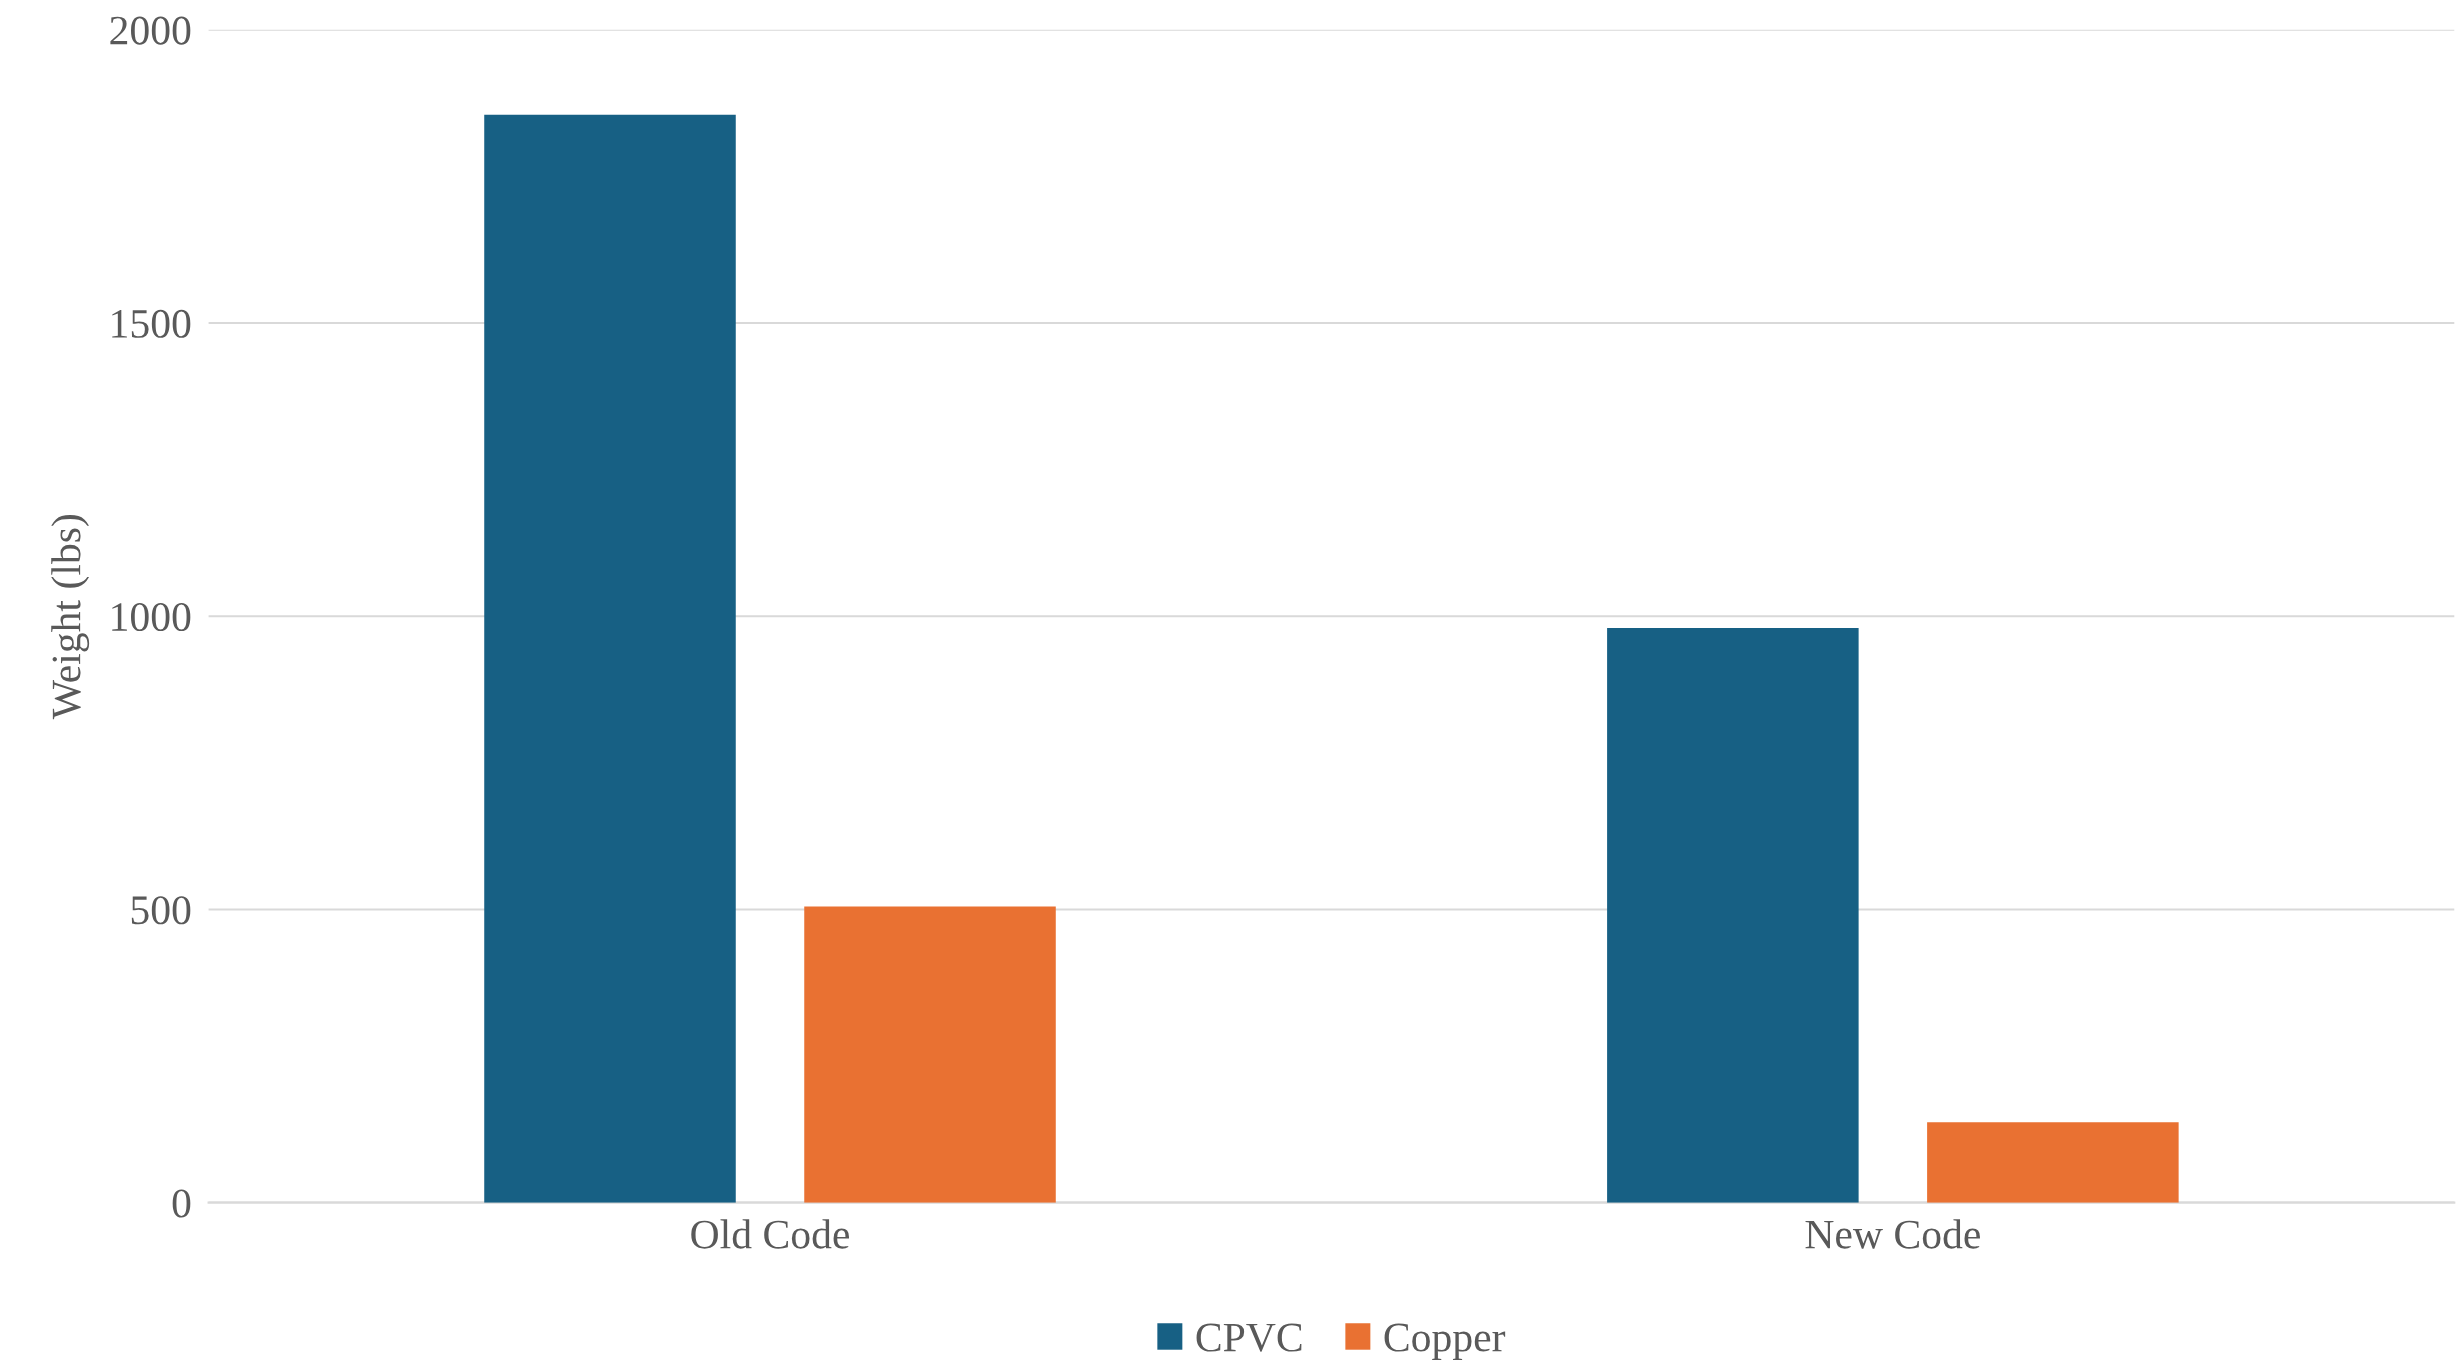 This screenshot has height=1372, width=2459. I want to click on x-tick-label: Old Code, so click(770, 1234).